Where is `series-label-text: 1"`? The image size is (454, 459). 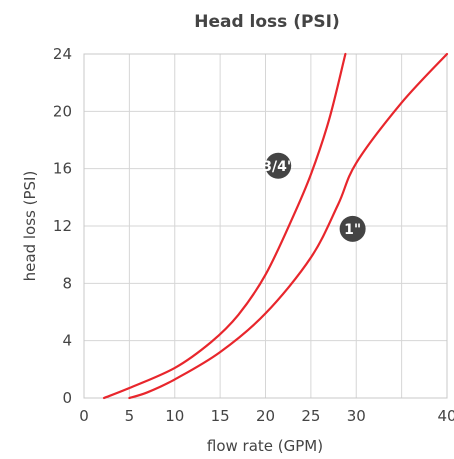 series-label-text: 1" is located at coordinates (352, 230).